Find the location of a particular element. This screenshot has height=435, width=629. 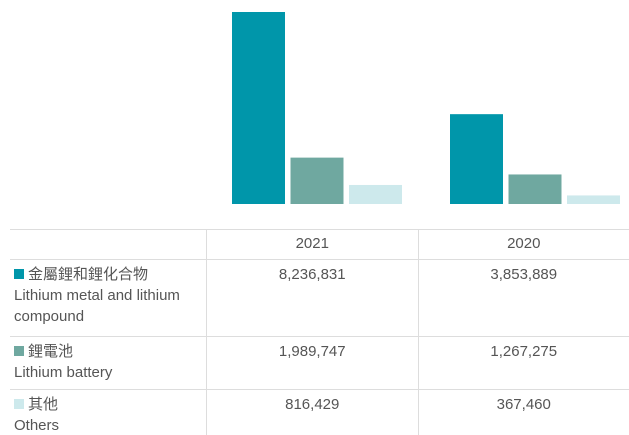

series-name: 金屬鋰和鋰化合物 is located at coordinates (88, 274).